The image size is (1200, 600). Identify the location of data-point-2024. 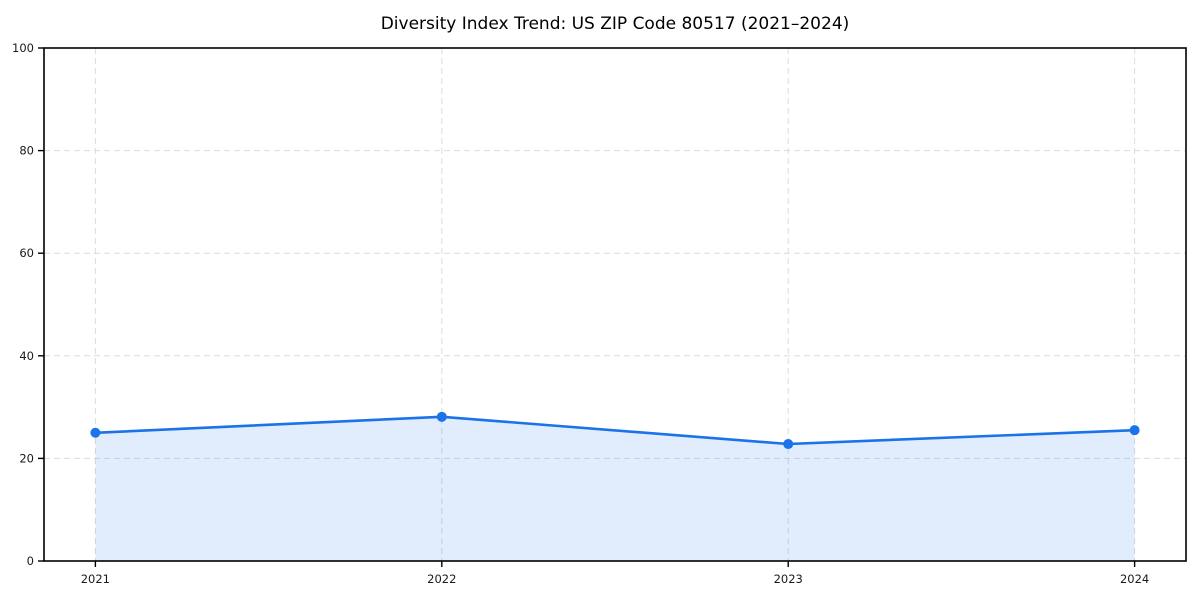
(1134, 430).